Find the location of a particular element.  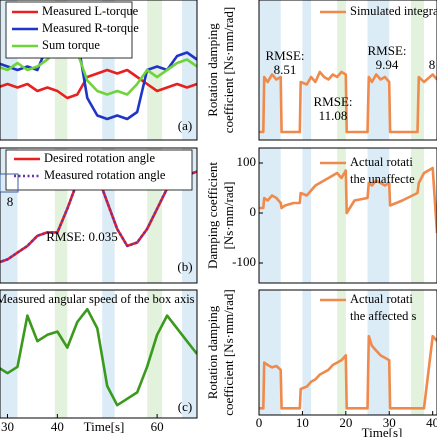

legend-label: Desired rotation angle is located at coordinates (100, 158).